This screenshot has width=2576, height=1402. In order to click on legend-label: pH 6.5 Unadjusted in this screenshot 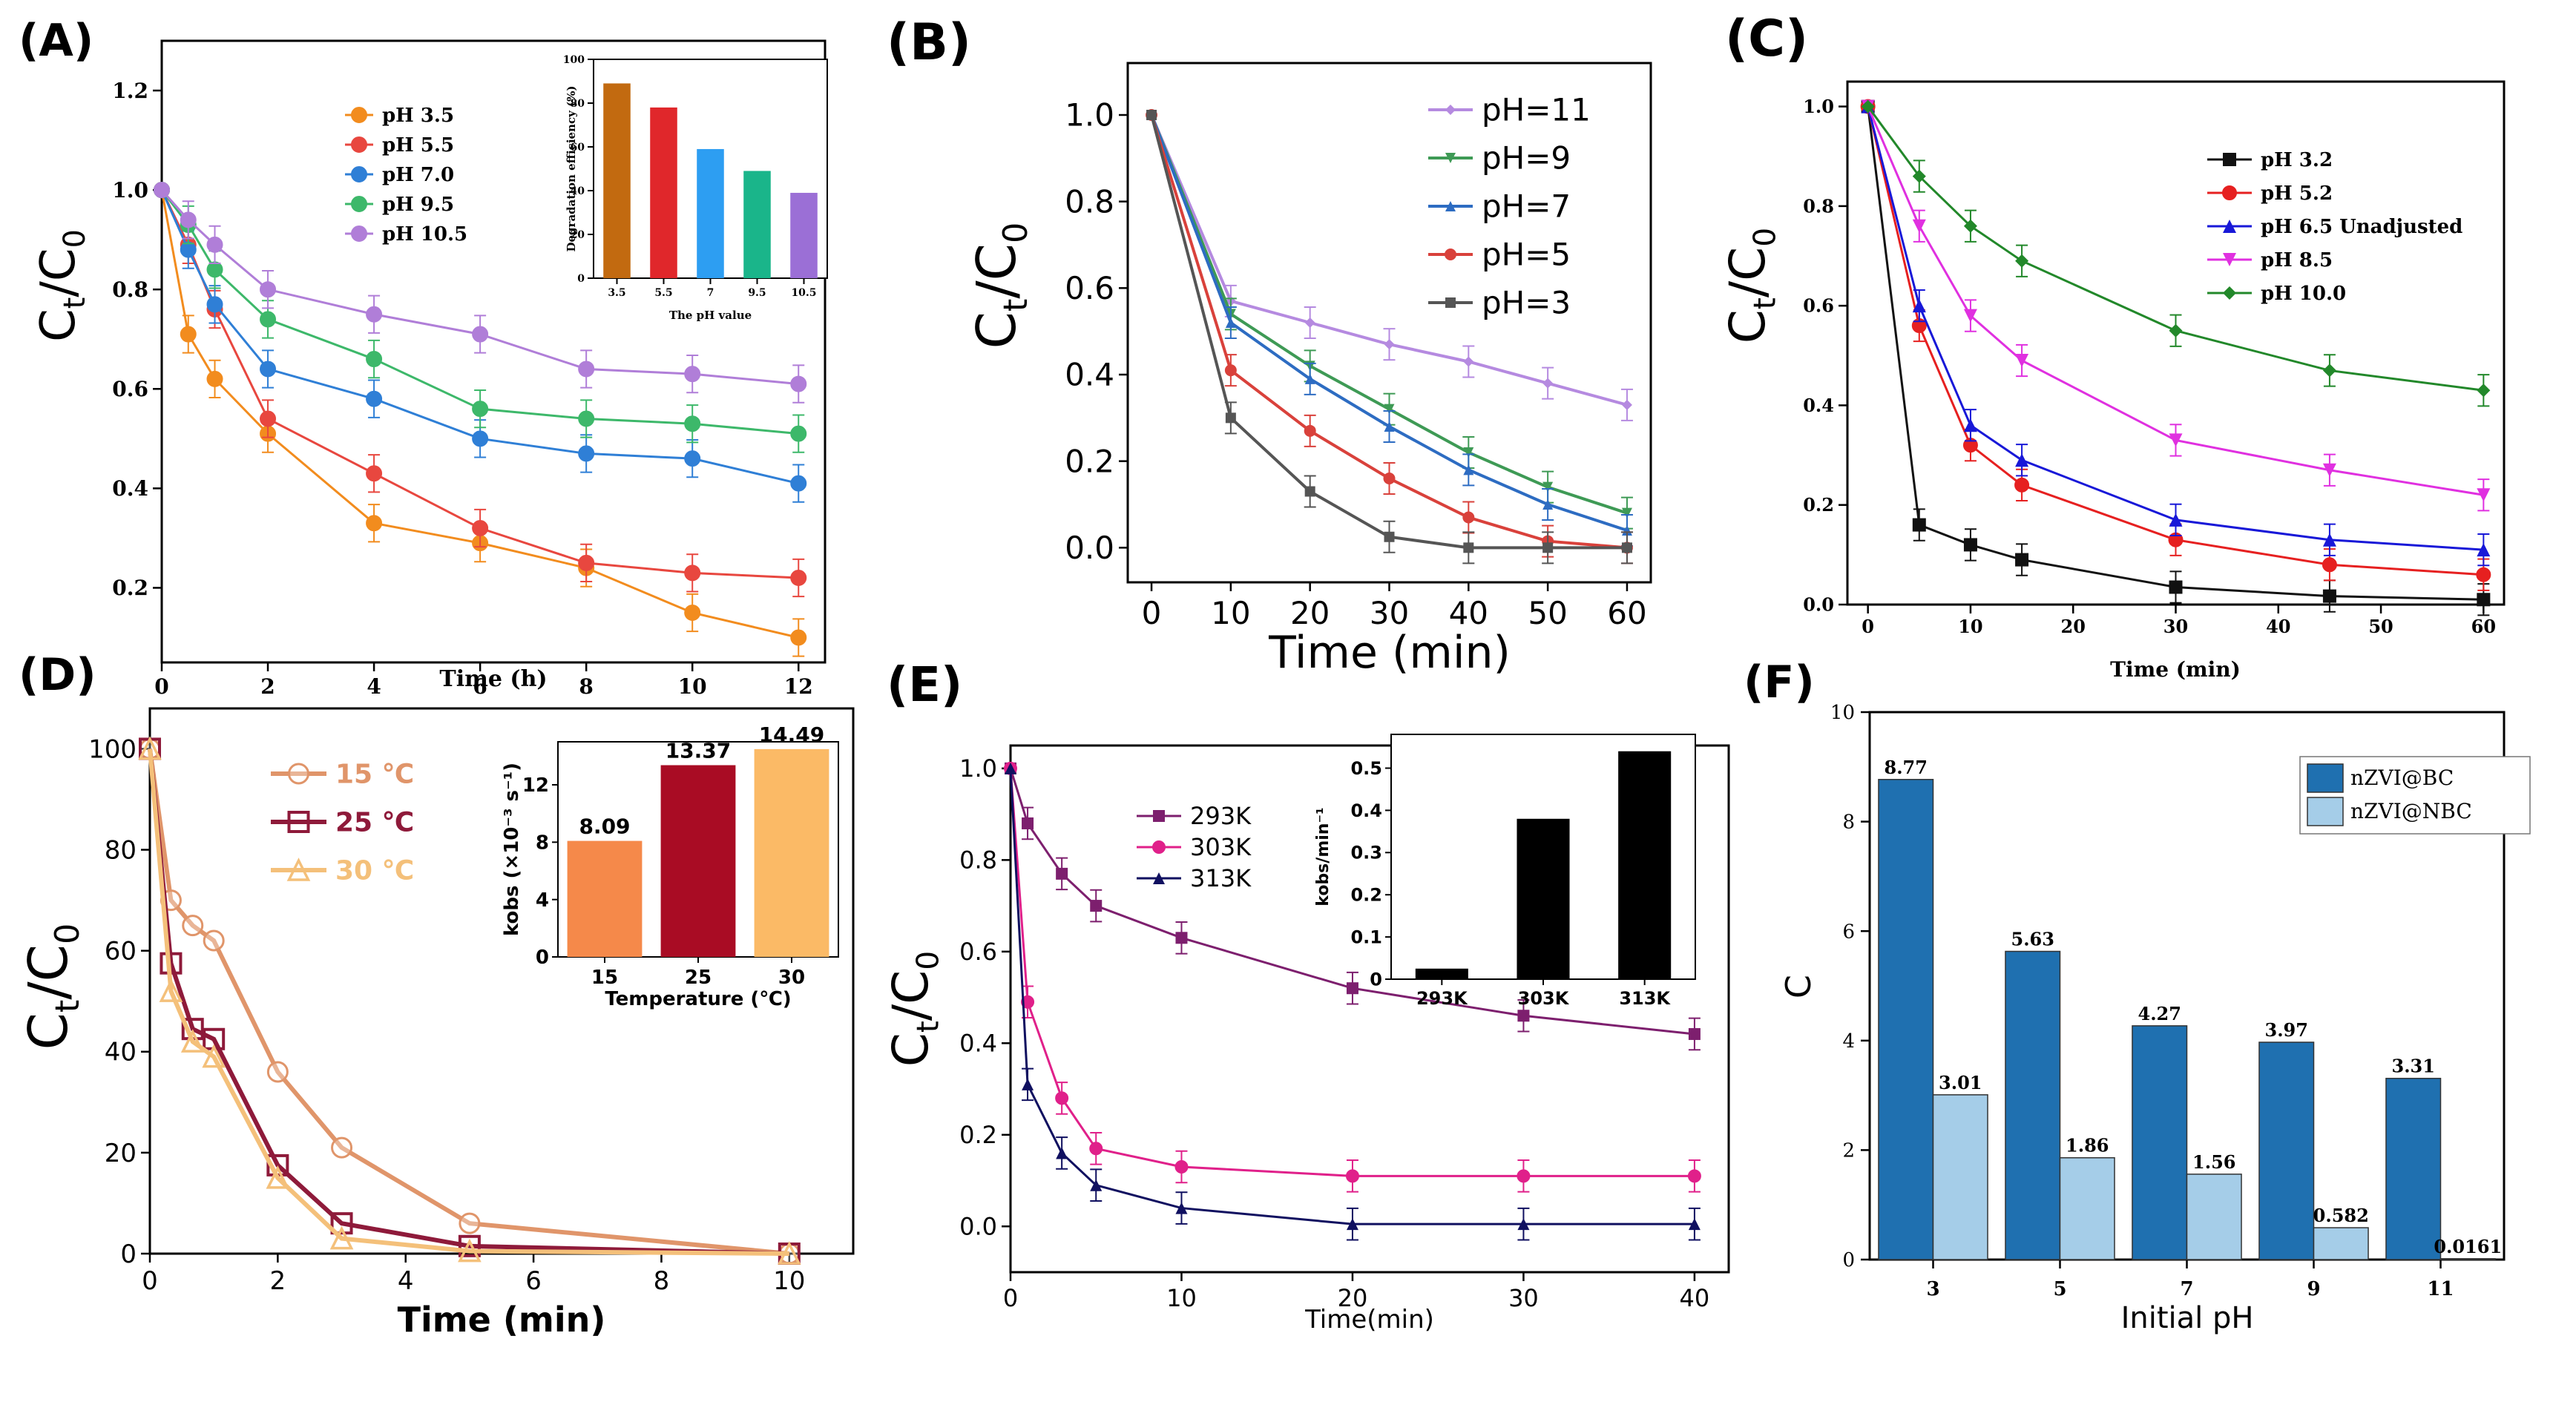, I will do `click(2361, 227)`.